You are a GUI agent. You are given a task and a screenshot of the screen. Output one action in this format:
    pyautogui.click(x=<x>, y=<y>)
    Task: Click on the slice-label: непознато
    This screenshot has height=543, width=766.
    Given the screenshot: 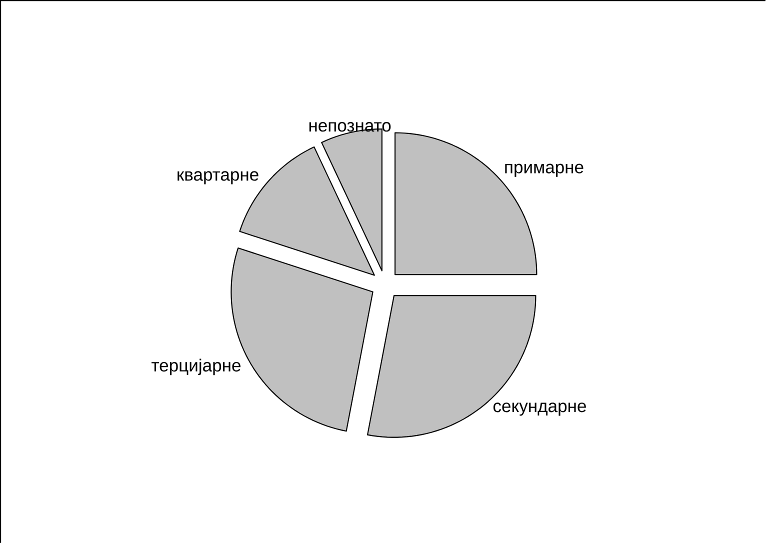 What is the action you would take?
    pyautogui.click(x=350, y=127)
    